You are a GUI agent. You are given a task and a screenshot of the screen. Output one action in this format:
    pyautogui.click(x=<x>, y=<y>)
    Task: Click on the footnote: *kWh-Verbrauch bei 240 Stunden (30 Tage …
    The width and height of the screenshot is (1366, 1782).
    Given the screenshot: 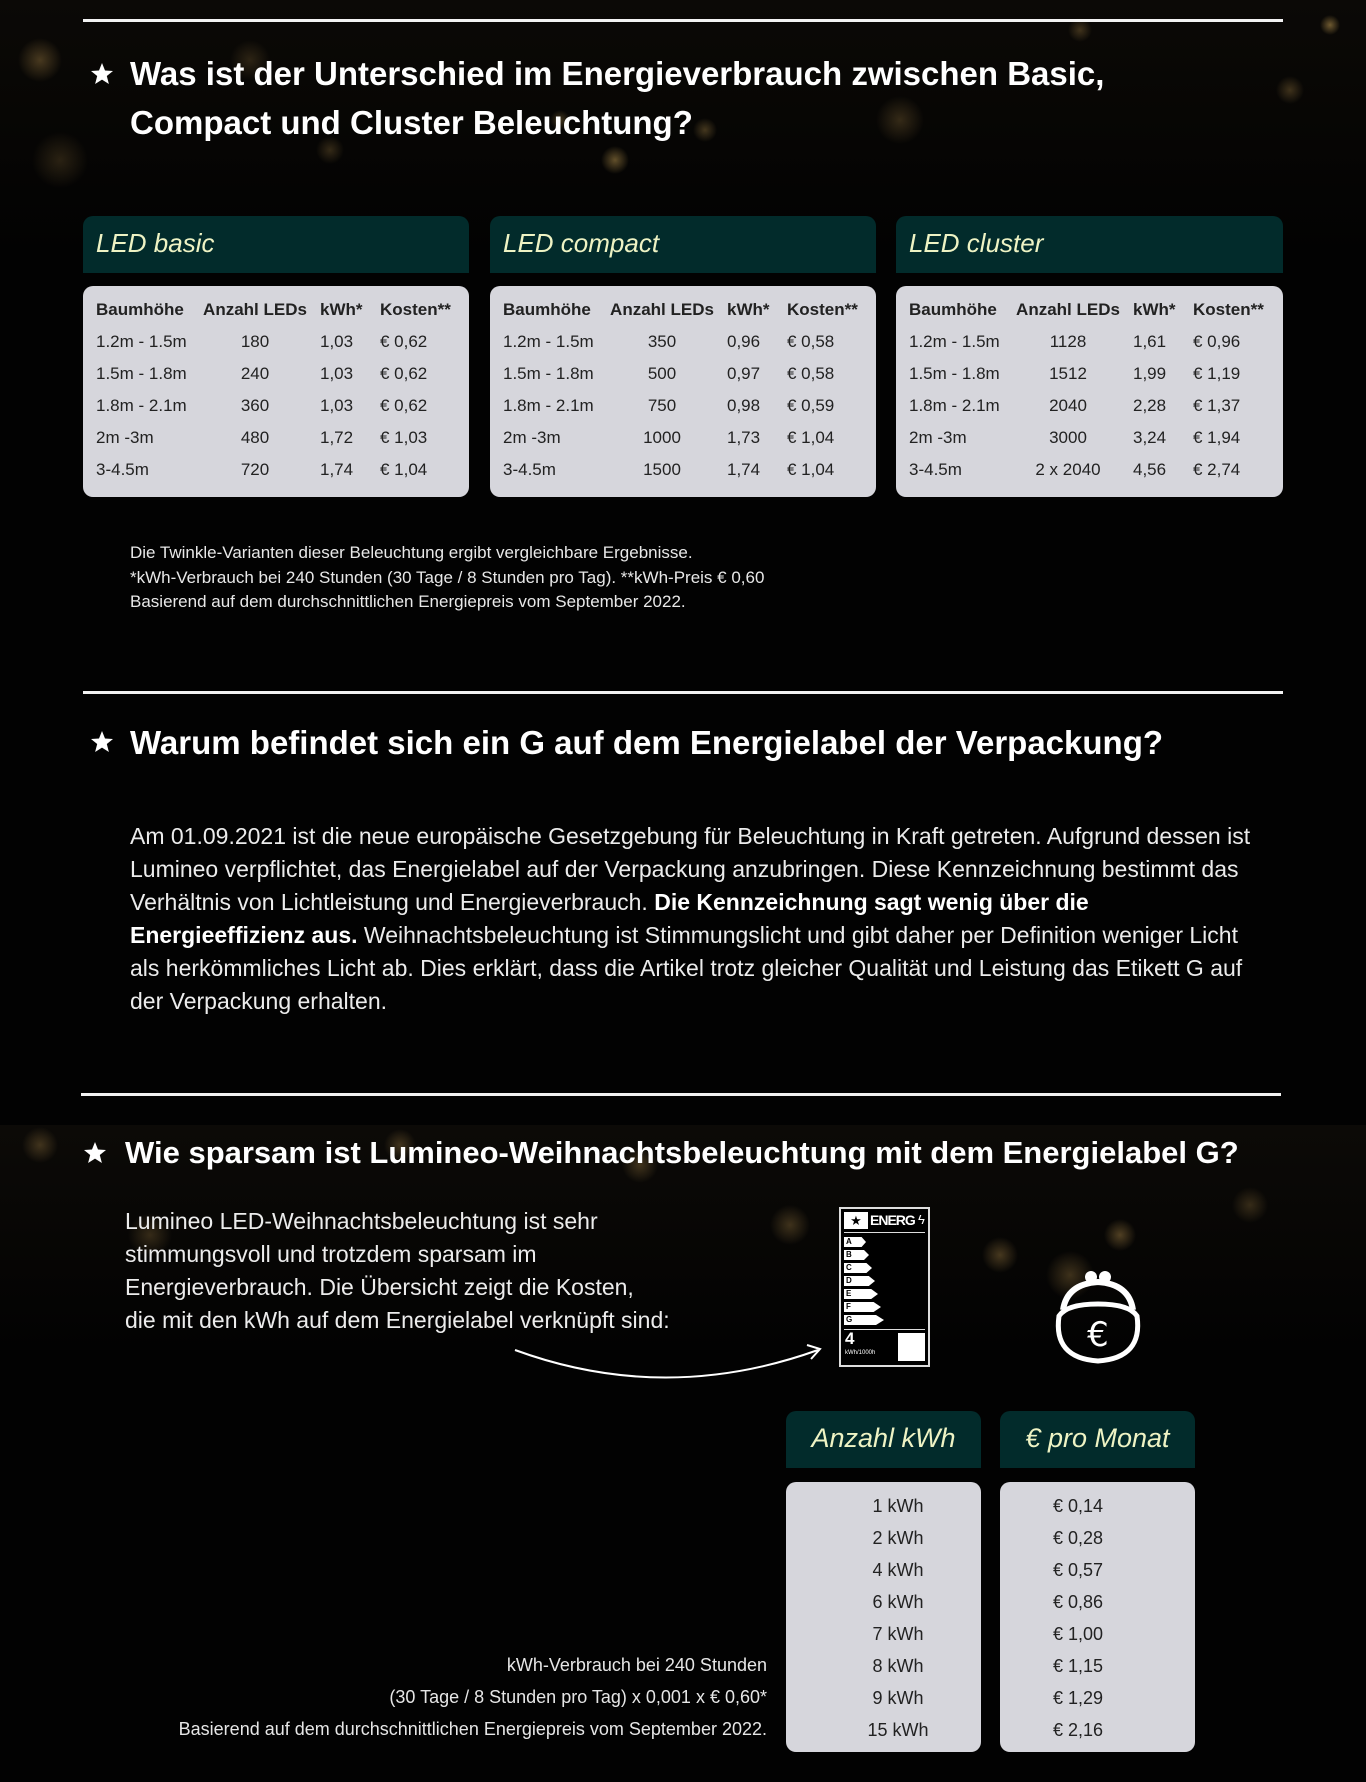 What is the action you would take?
    pyautogui.click(x=447, y=577)
    